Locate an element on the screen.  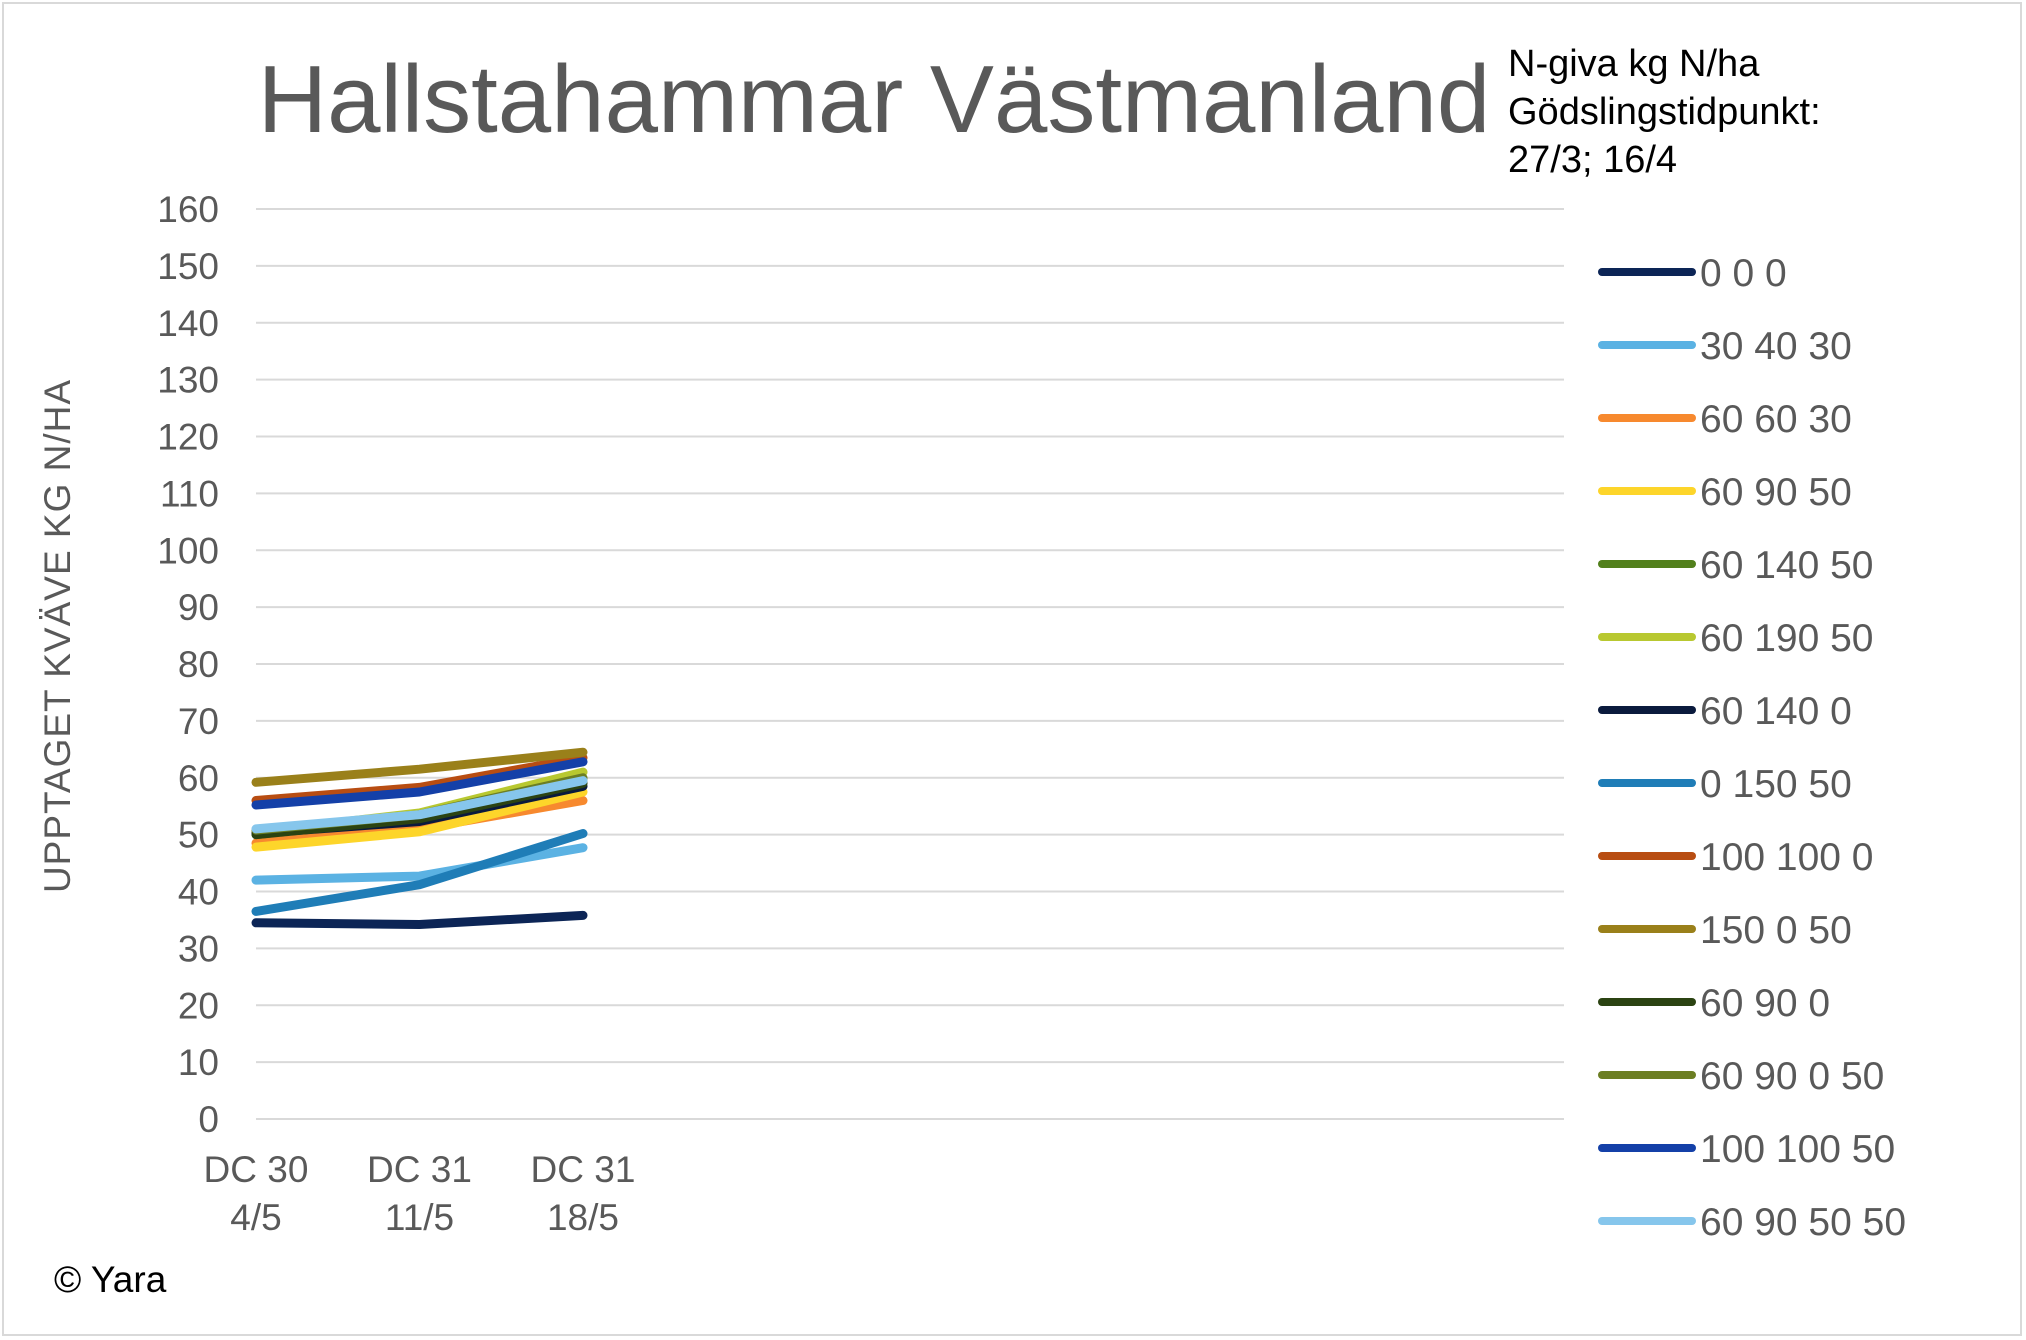
x-tick-label: 4/5 is located at coordinates (255, 1217).